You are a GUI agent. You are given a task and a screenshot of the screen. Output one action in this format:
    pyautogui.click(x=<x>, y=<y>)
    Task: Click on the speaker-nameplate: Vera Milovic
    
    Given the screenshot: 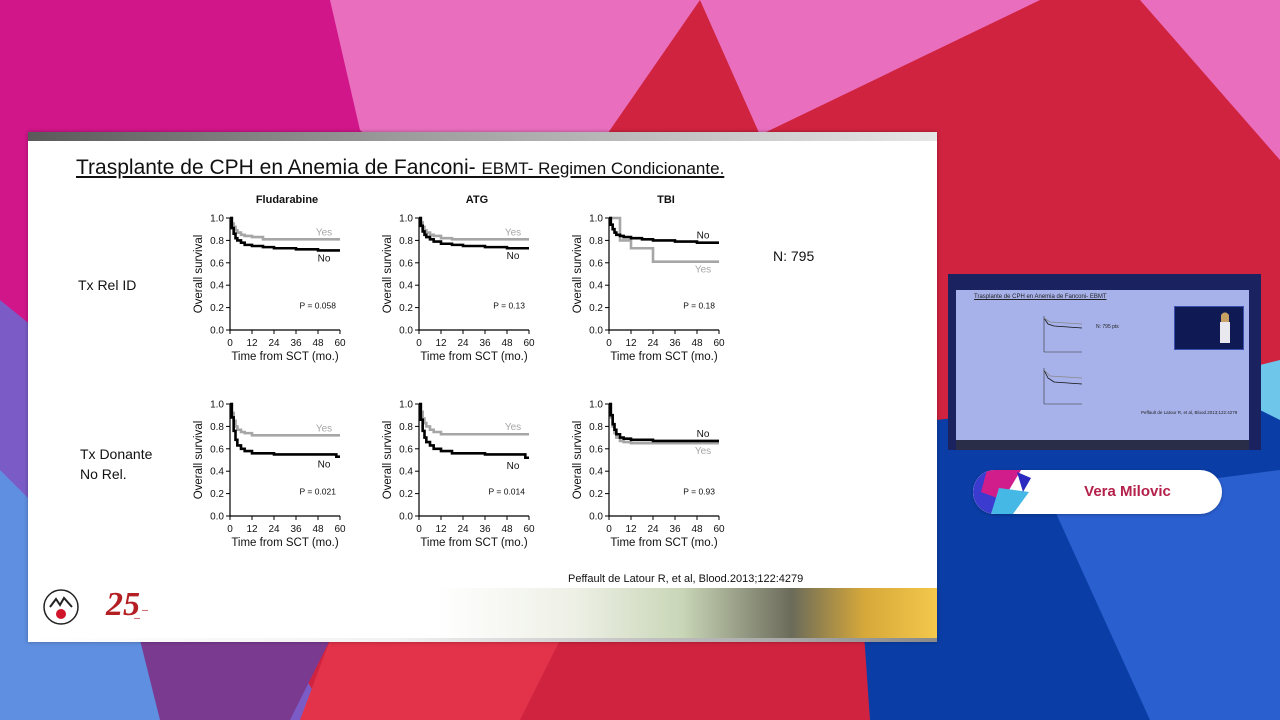 What is the action you would take?
    pyautogui.click(x=1097, y=492)
    